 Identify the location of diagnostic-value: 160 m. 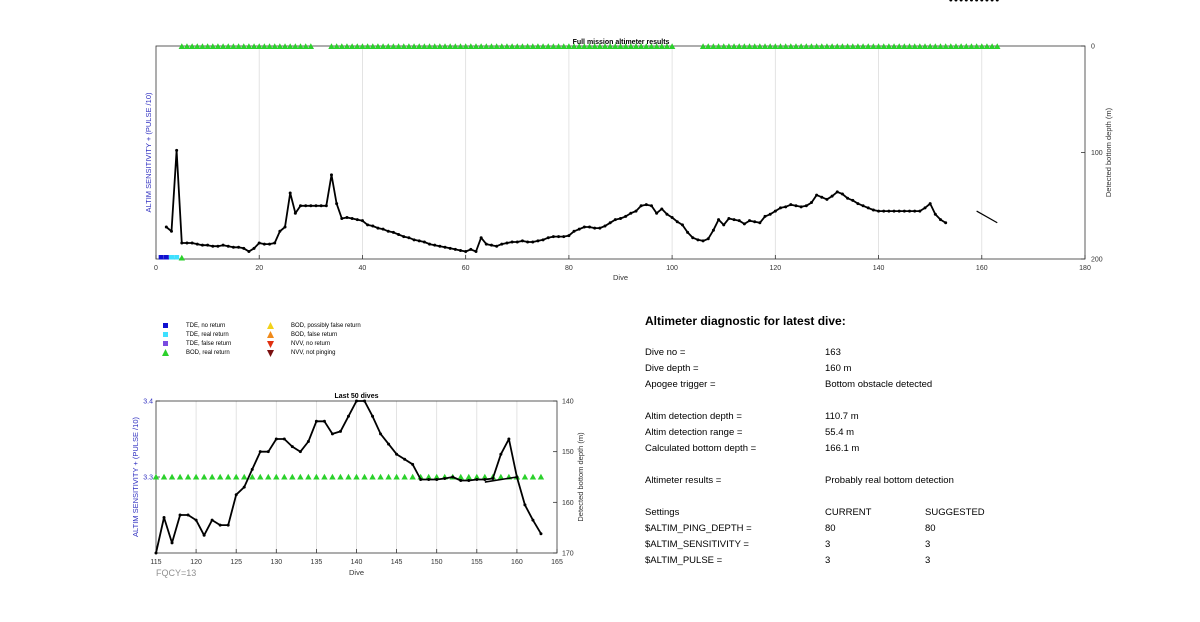
(838, 368).